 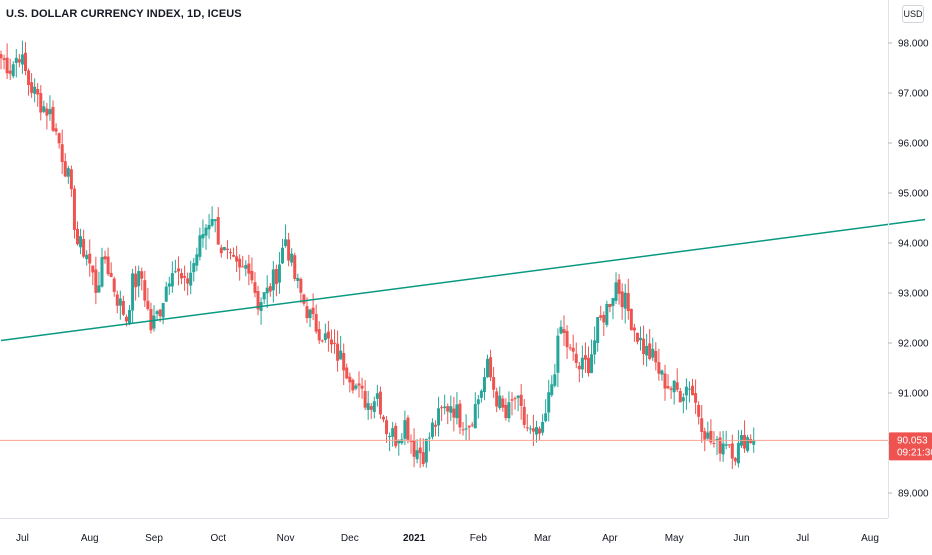 What do you see at coordinates (124, 14) in the screenshot?
I see `chart-title: U.S. DOLLAR CURRENCY INDEX, 1D, ICEUS` at bounding box center [124, 14].